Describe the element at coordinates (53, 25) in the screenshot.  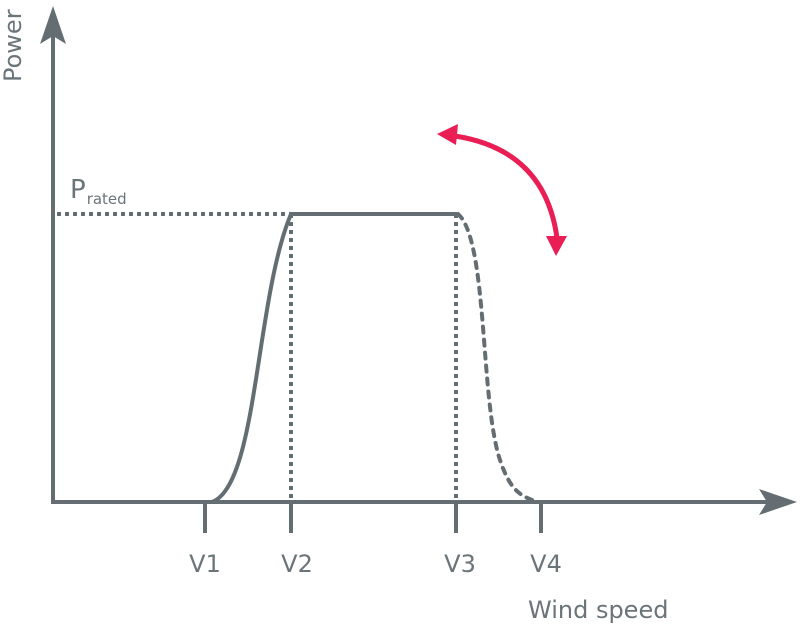
I see `y-axis-arrowhead` at that location.